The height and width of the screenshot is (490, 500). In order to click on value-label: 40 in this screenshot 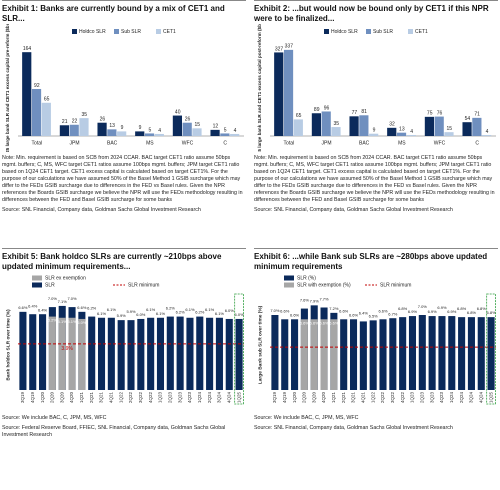, I will do `click(178, 112)`.